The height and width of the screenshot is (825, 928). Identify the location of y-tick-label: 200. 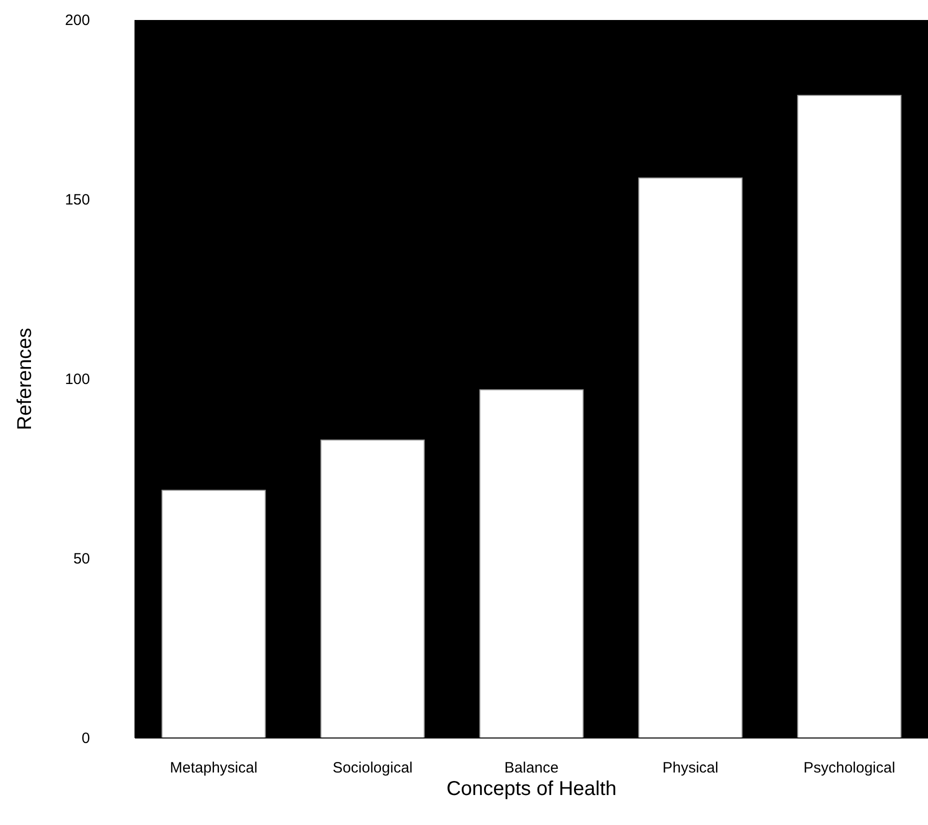
(77, 20).